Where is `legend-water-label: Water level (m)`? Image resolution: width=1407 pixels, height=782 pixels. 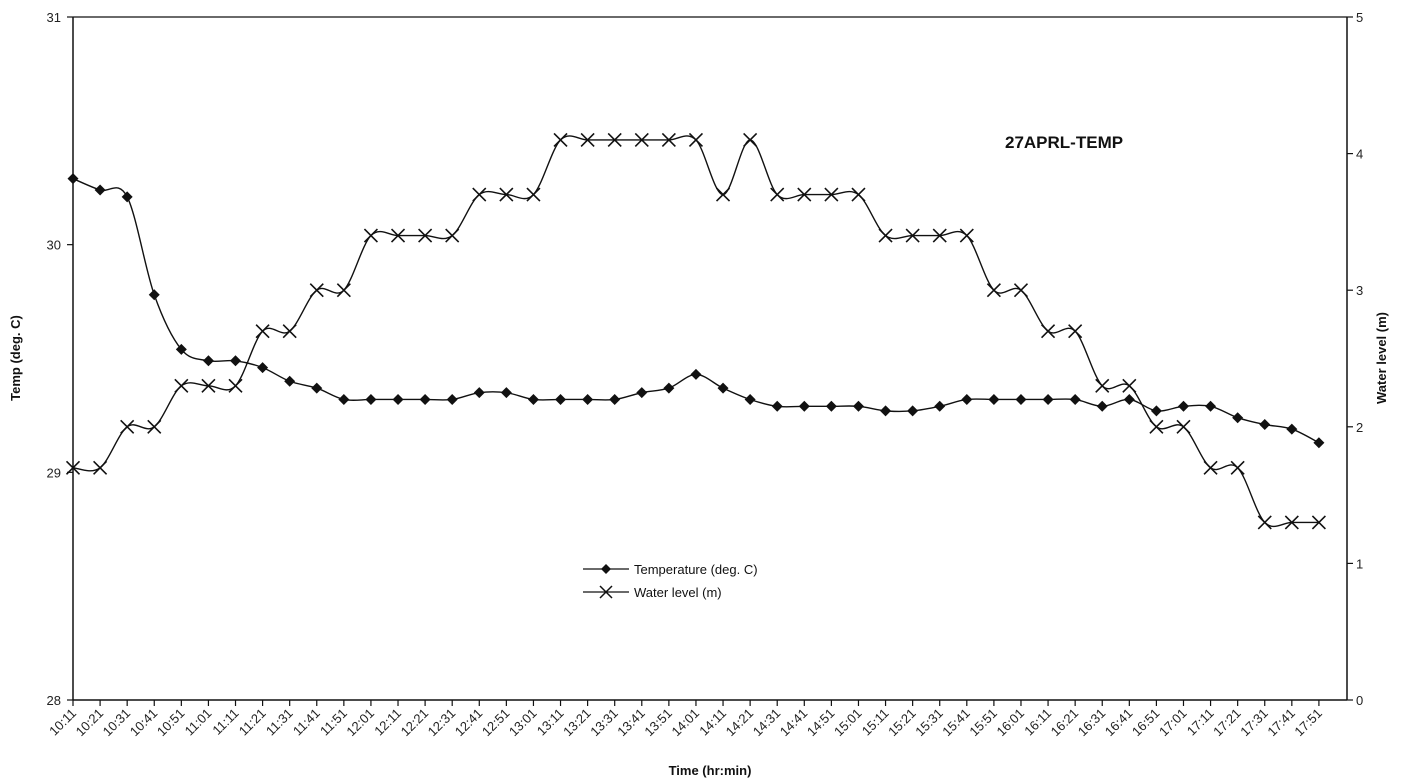 legend-water-label: Water level (m) is located at coordinates (678, 592).